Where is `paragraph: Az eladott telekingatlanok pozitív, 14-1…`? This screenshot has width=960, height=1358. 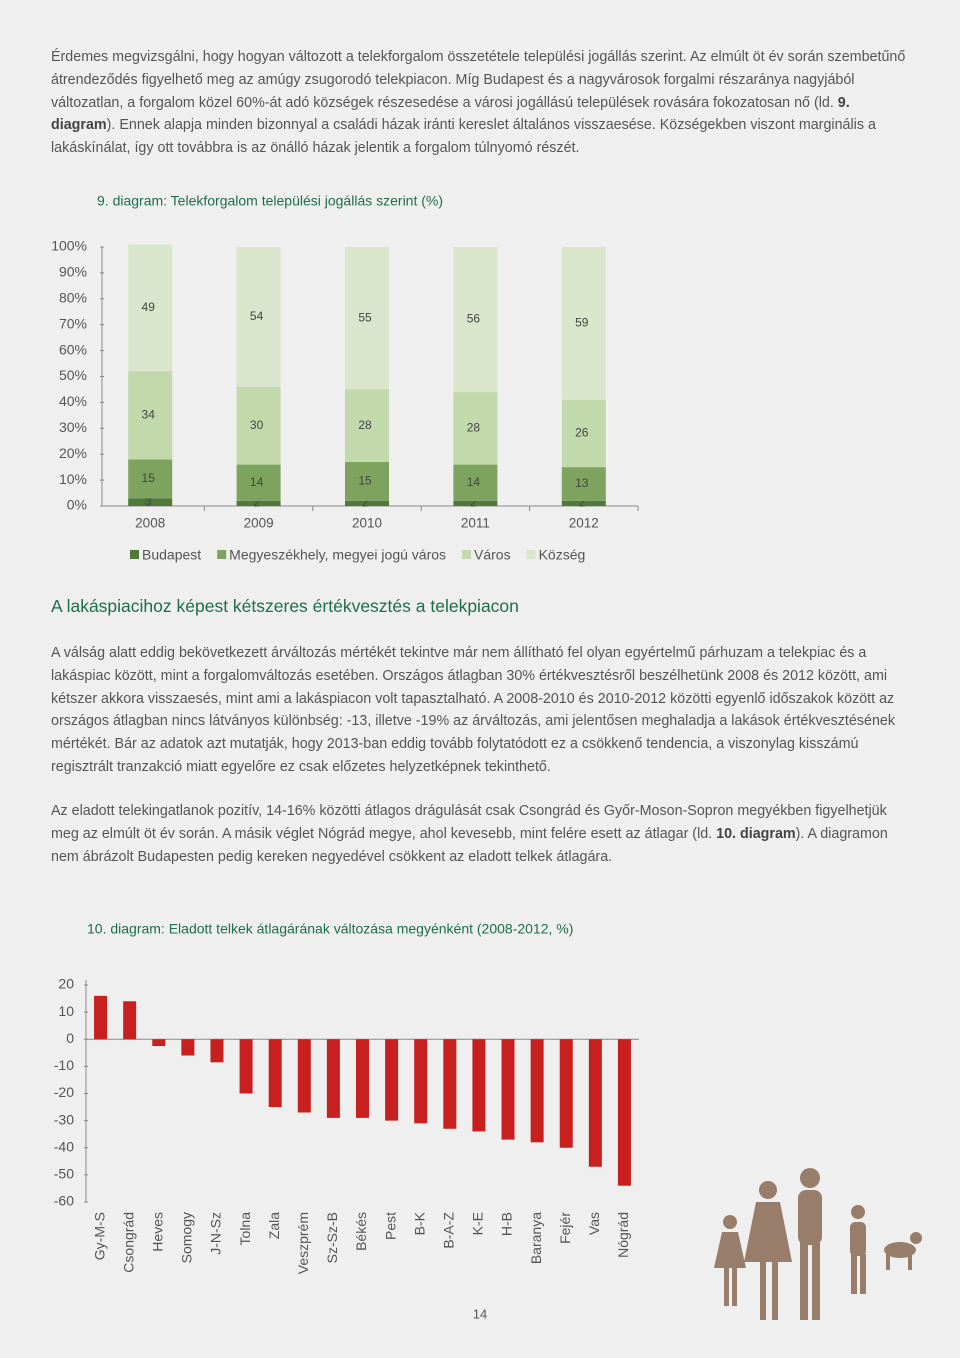
paragraph: Az eladott telekingatlanok pozitív, 14-1… is located at coordinates (483, 834).